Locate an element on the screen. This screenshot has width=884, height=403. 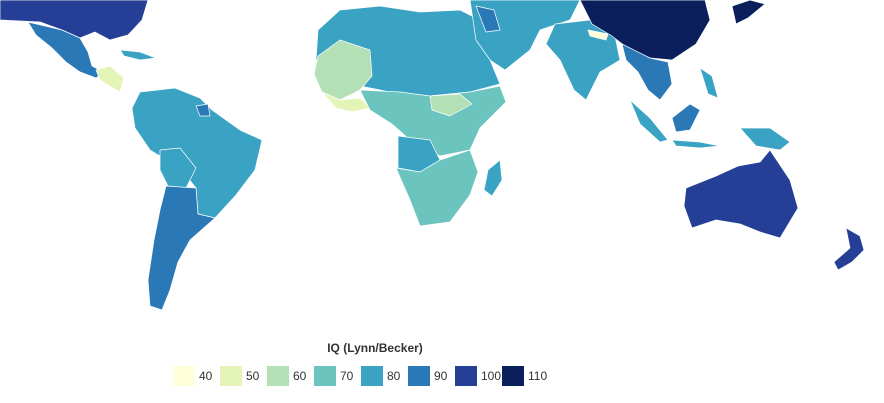
legend-label: 60 is located at coordinates (300, 376).